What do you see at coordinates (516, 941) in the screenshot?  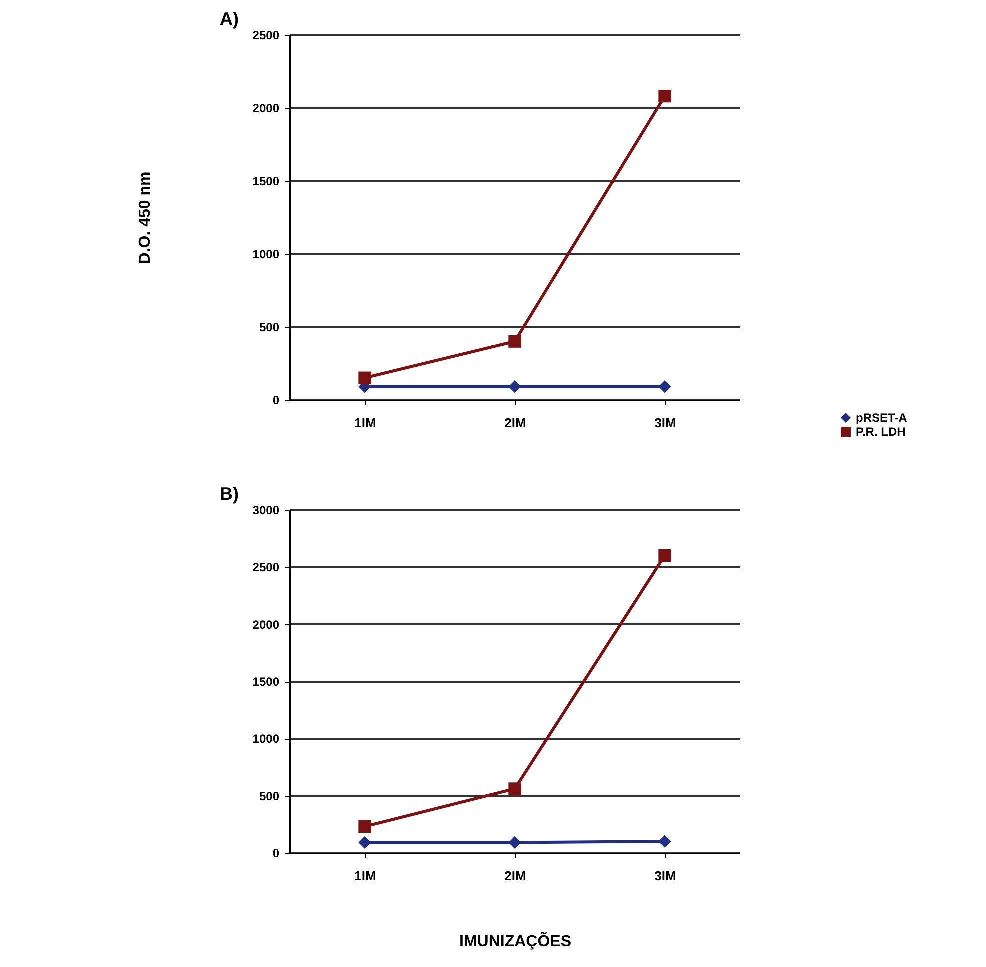 I see `x-axis-title: IMUNIZAÇÕES` at bounding box center [516, 941].